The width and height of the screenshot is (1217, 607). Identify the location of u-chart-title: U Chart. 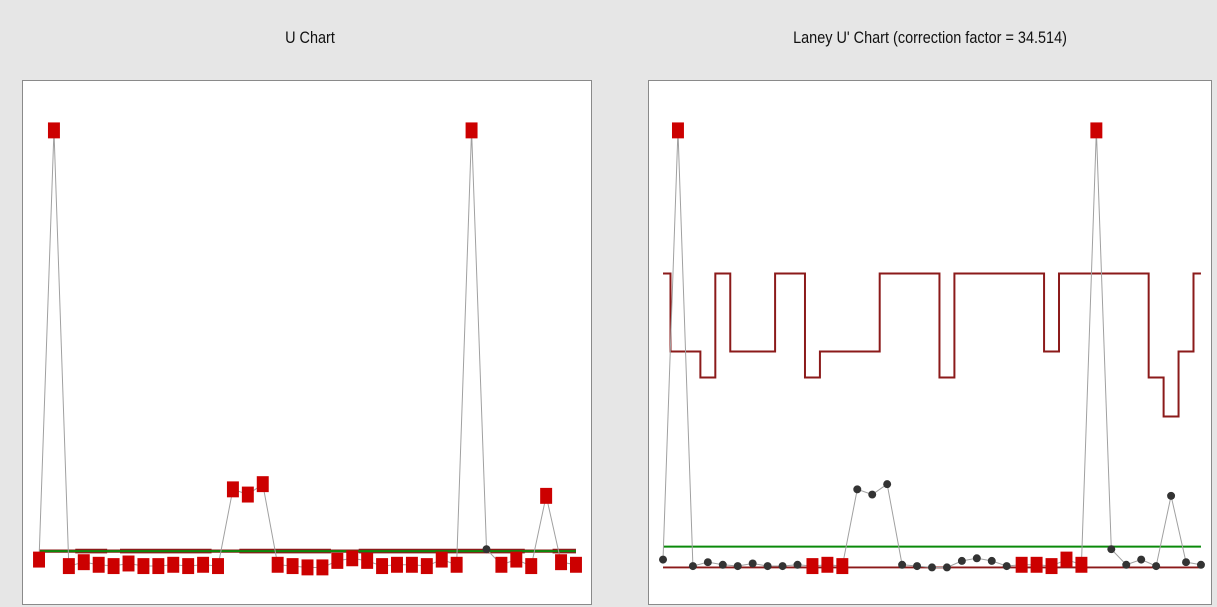
(310, 37).